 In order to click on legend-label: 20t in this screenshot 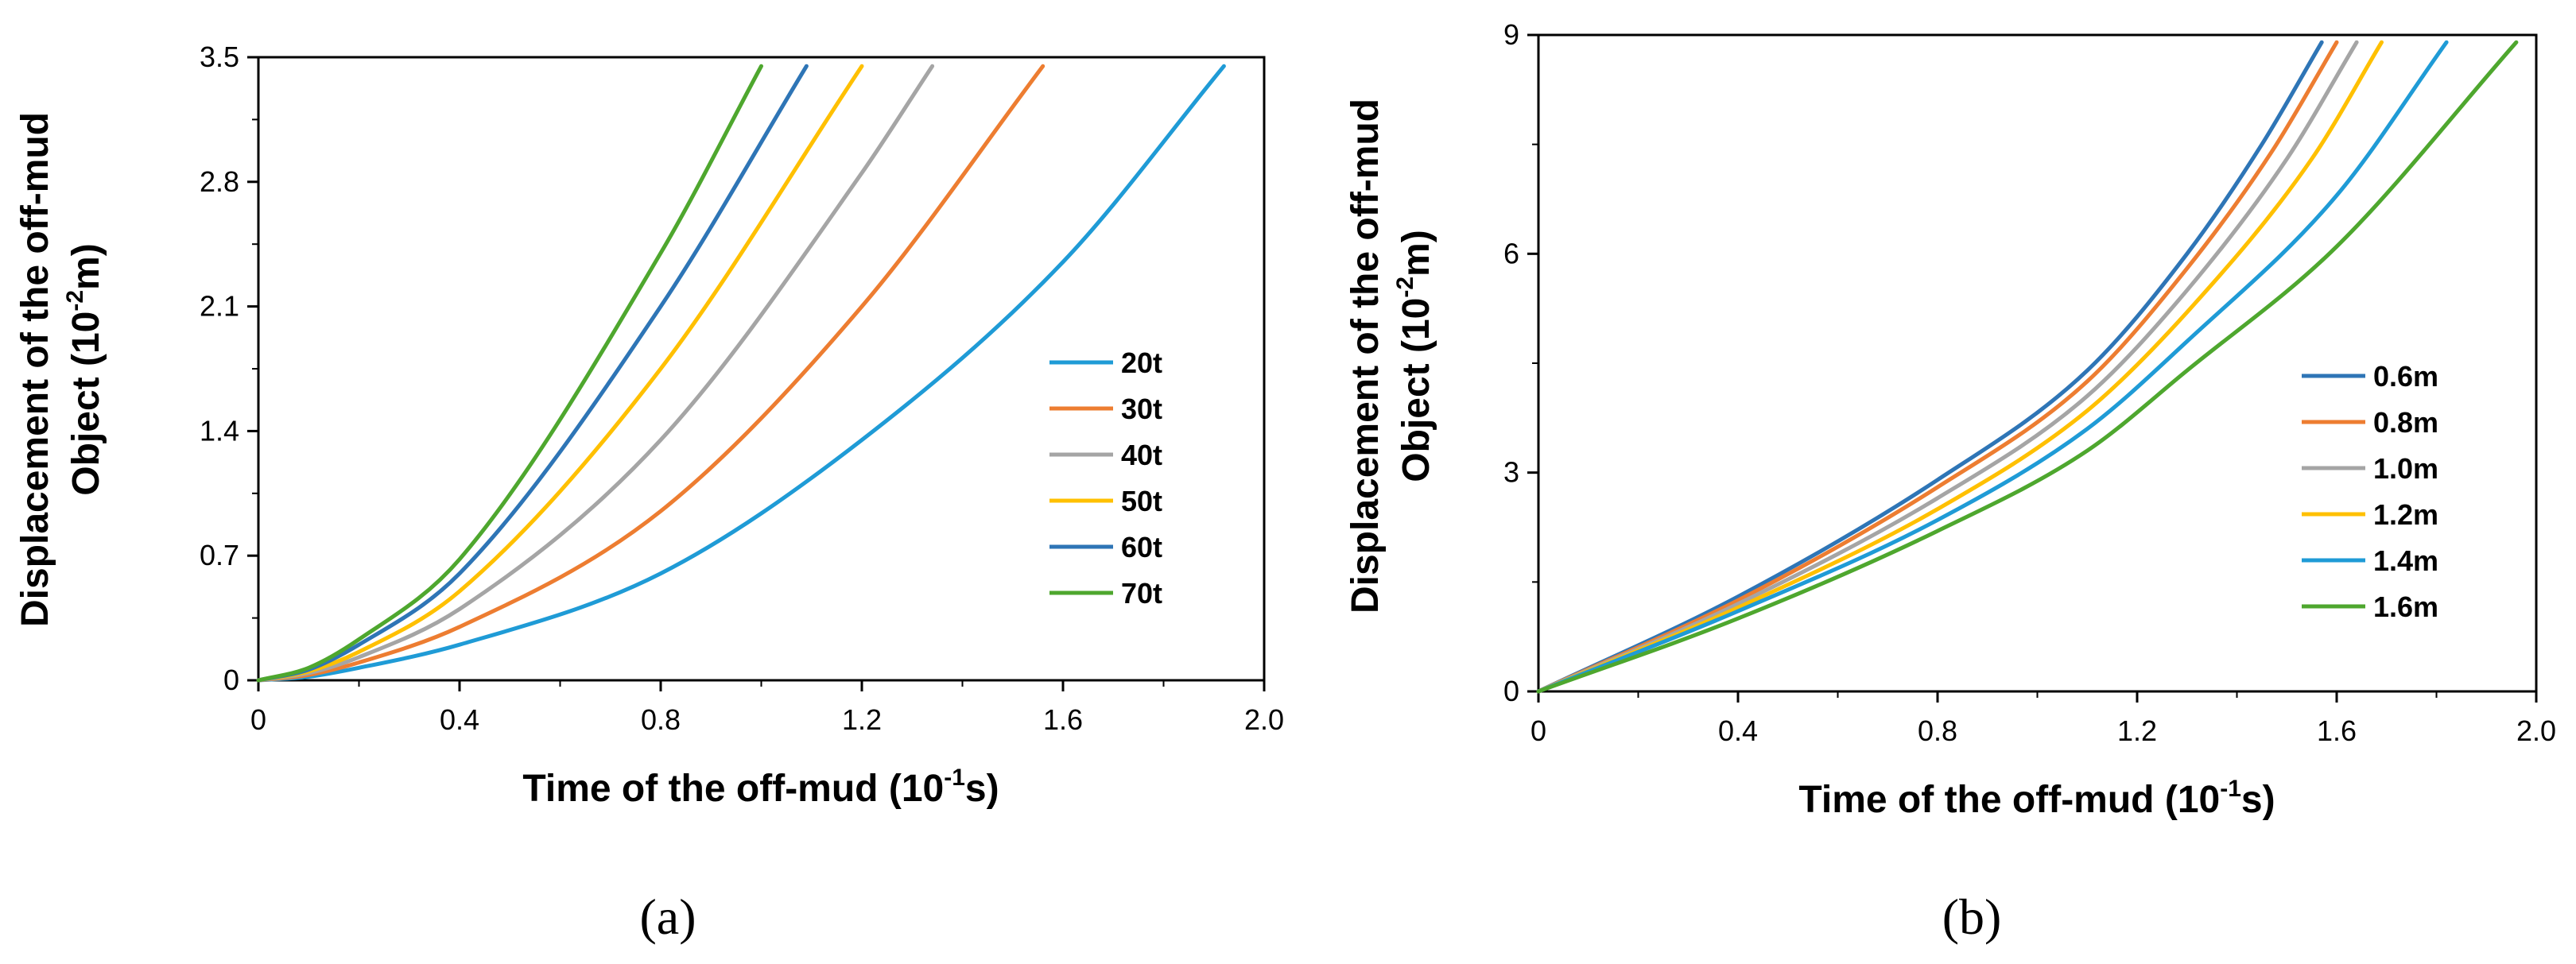, I will do `click(1141, 362)`.